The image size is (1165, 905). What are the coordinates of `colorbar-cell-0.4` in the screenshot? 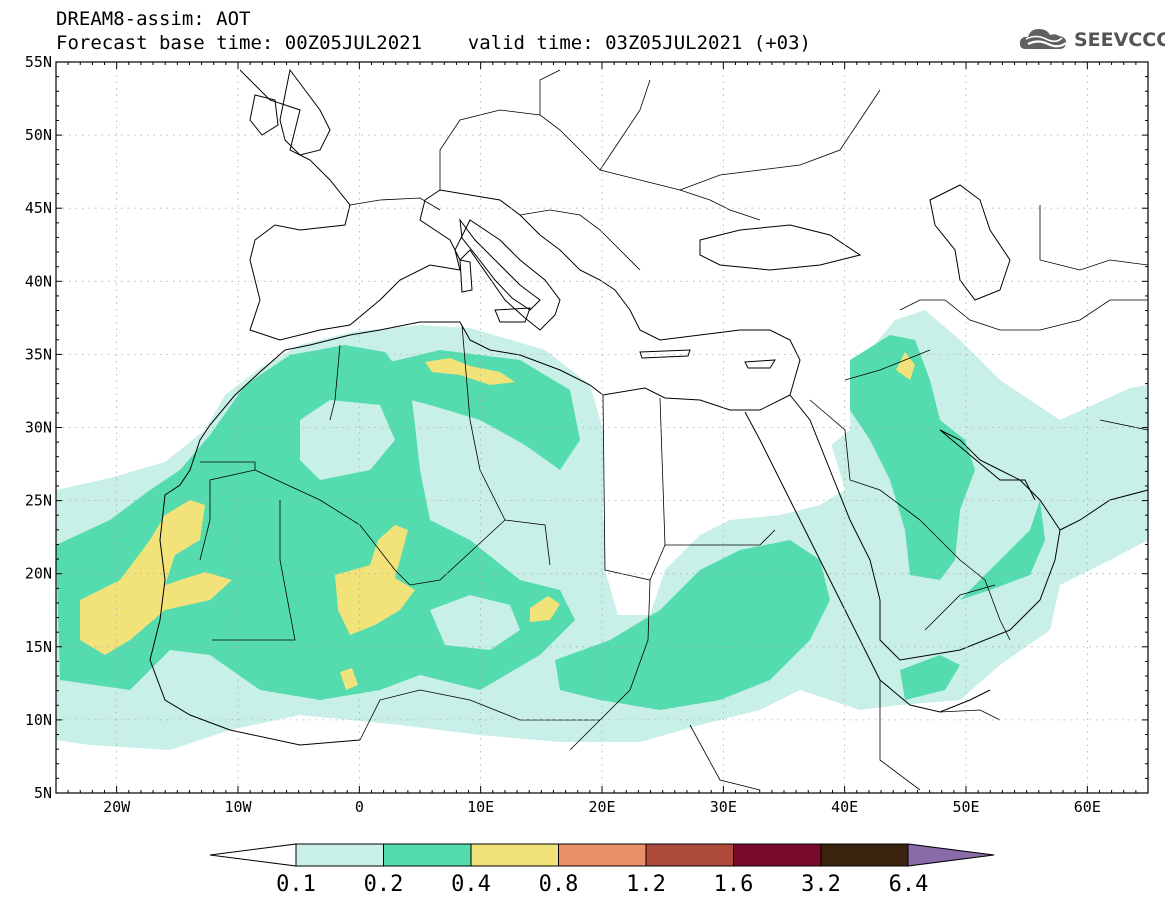 It's located at (514, 855).